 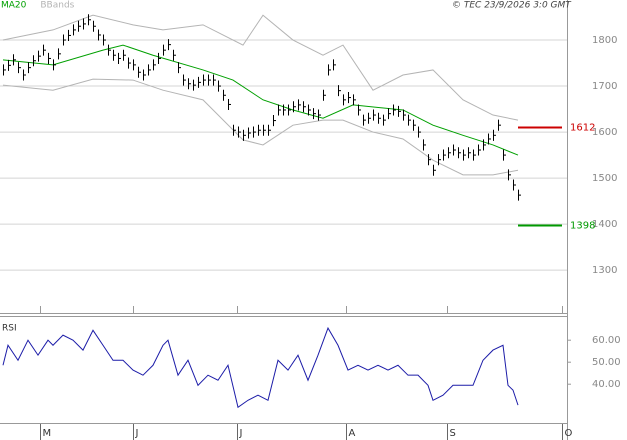 I want to click on source: © TEC 23/9/2026 3:0 GMT, so click(x=512, y=6).